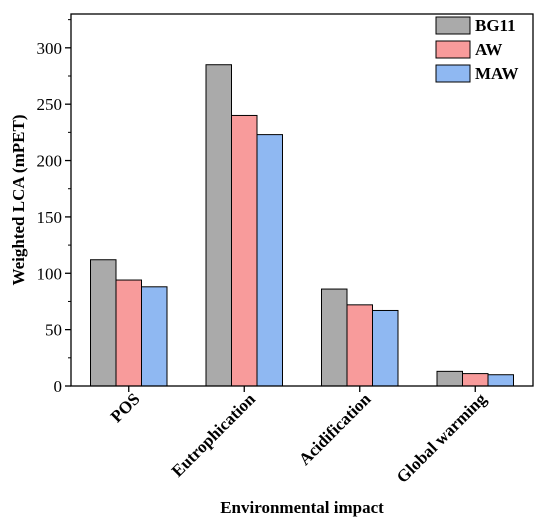 This screenshot has height=525, width=550. Describe the element at coordinates (449, 378) in the screenshot. I see `bar-bg11-global-warming` at that location.